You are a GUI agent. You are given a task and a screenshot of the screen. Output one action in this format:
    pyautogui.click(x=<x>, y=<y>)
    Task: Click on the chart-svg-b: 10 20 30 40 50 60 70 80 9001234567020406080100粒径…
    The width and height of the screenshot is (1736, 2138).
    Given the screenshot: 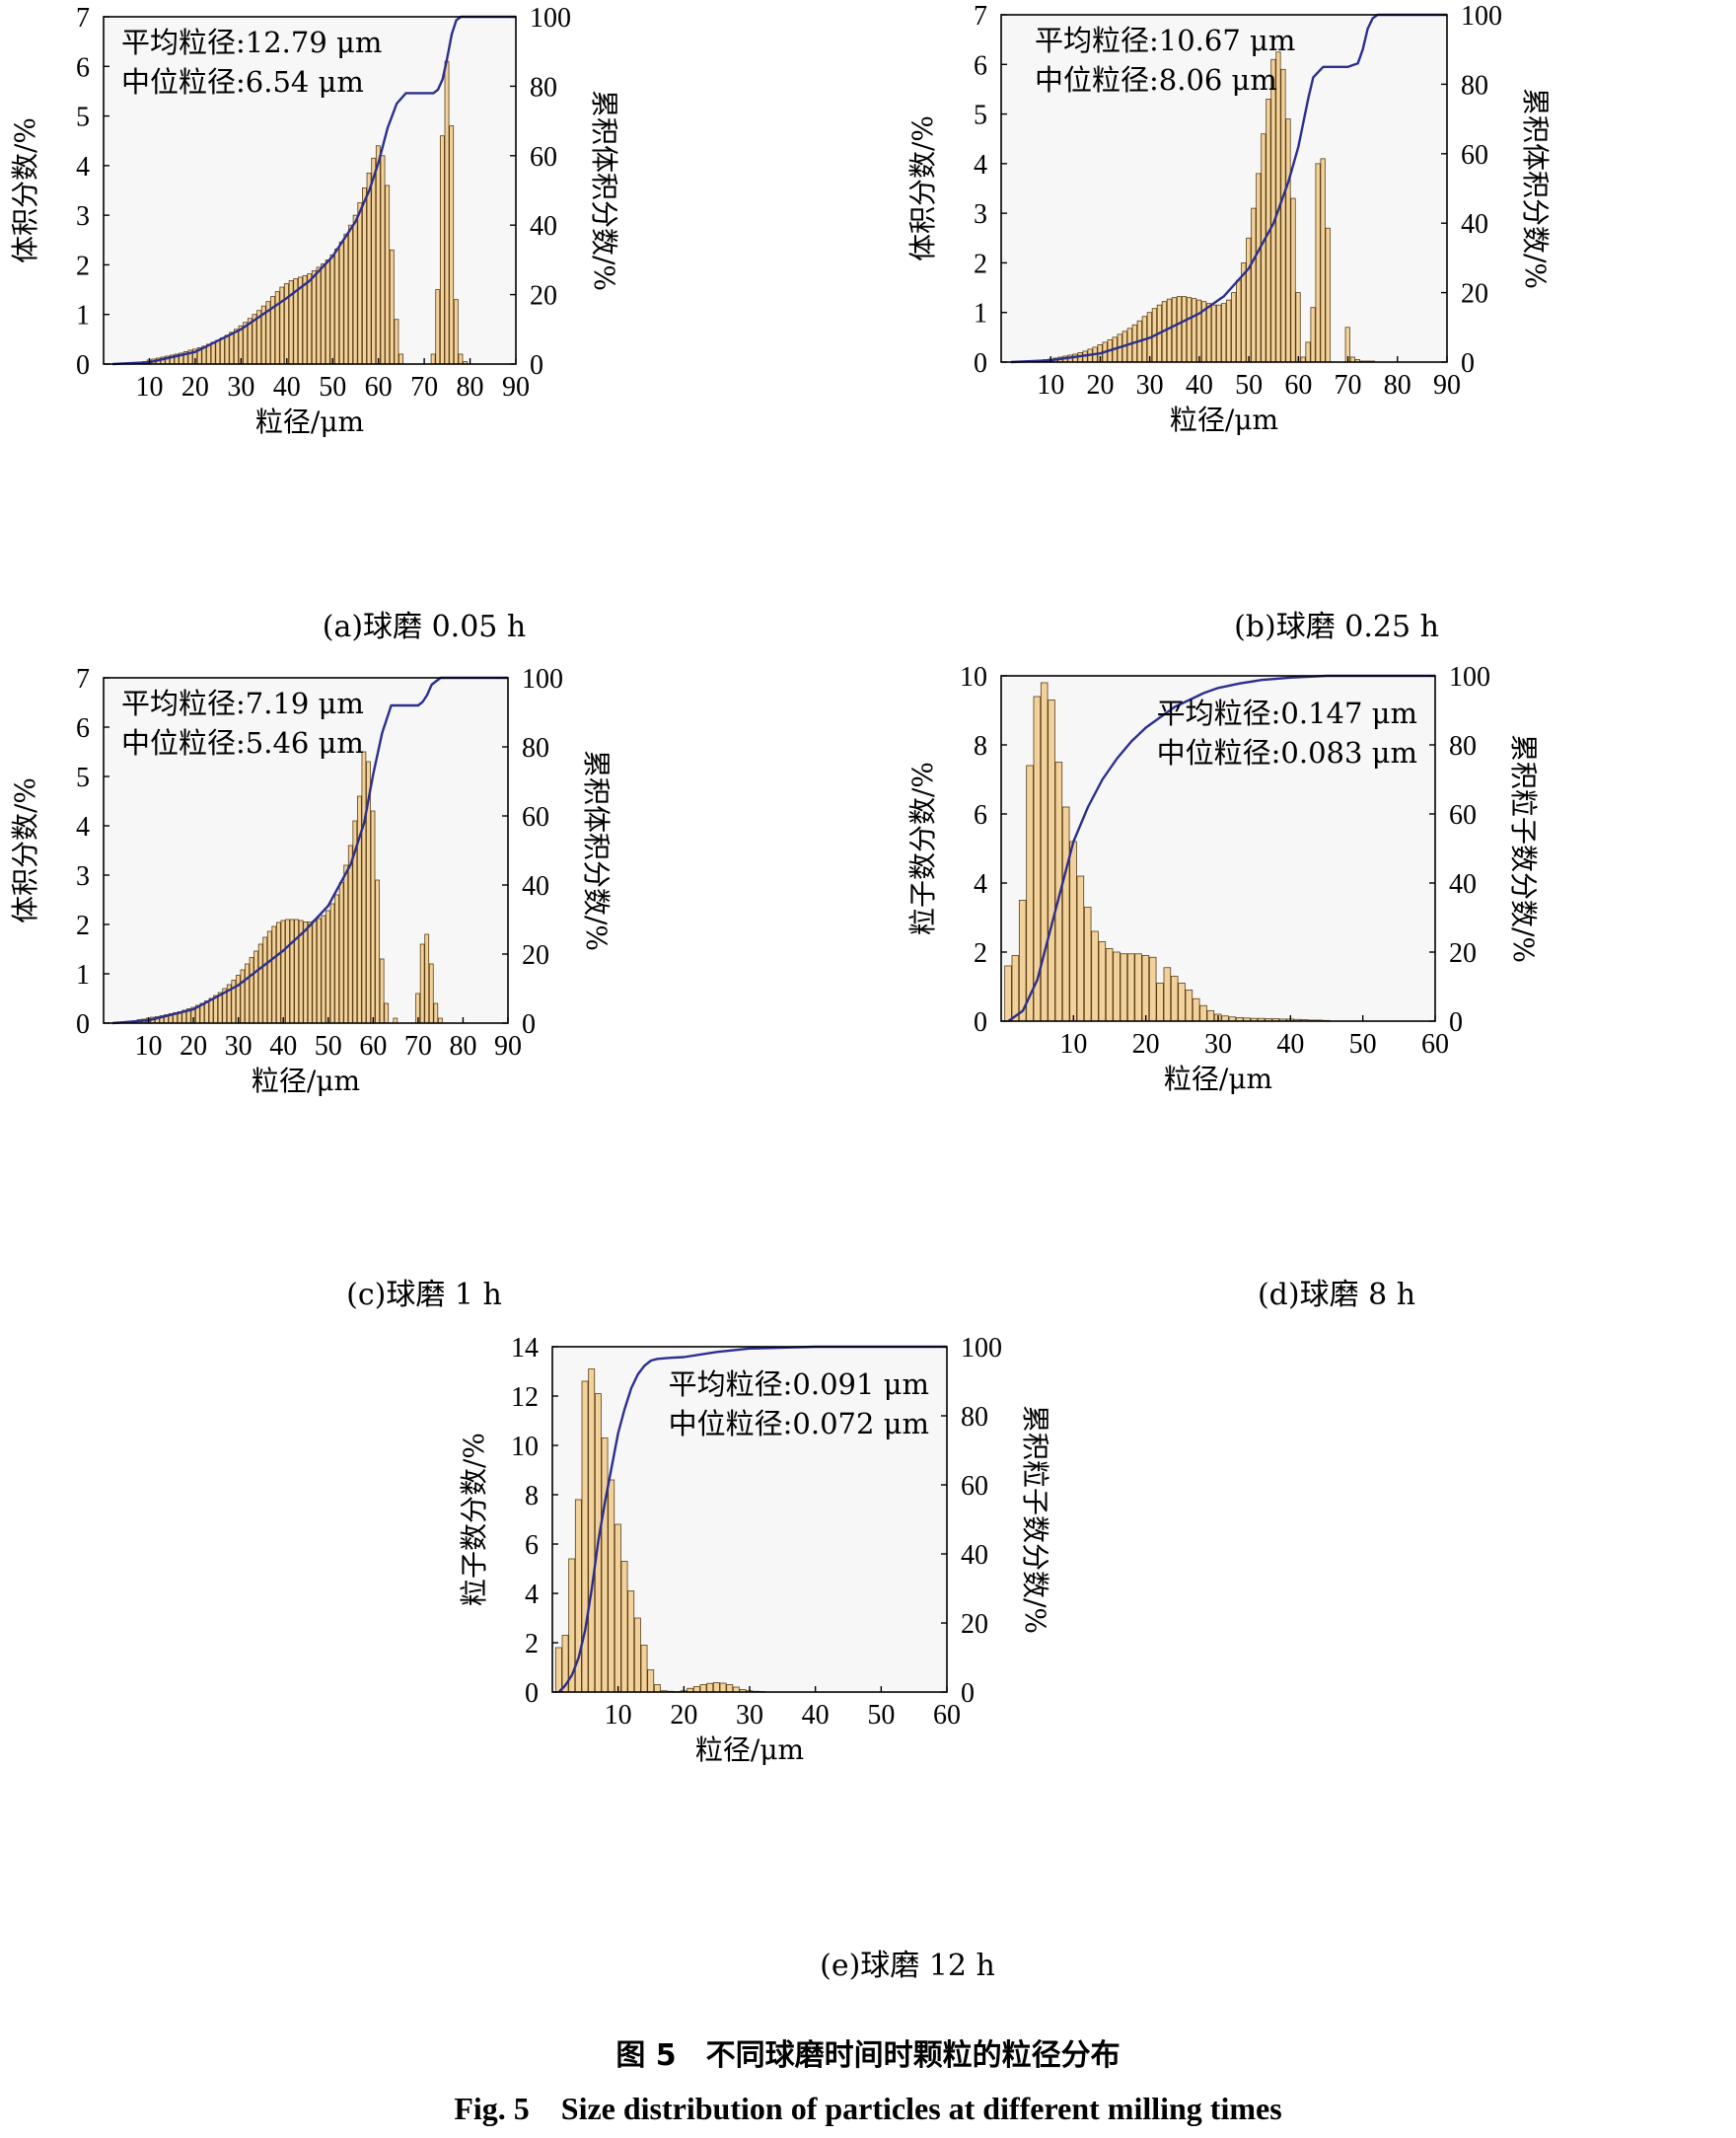 What is the action you would take?
    pyautogui.click(x=1229, y=218)
    